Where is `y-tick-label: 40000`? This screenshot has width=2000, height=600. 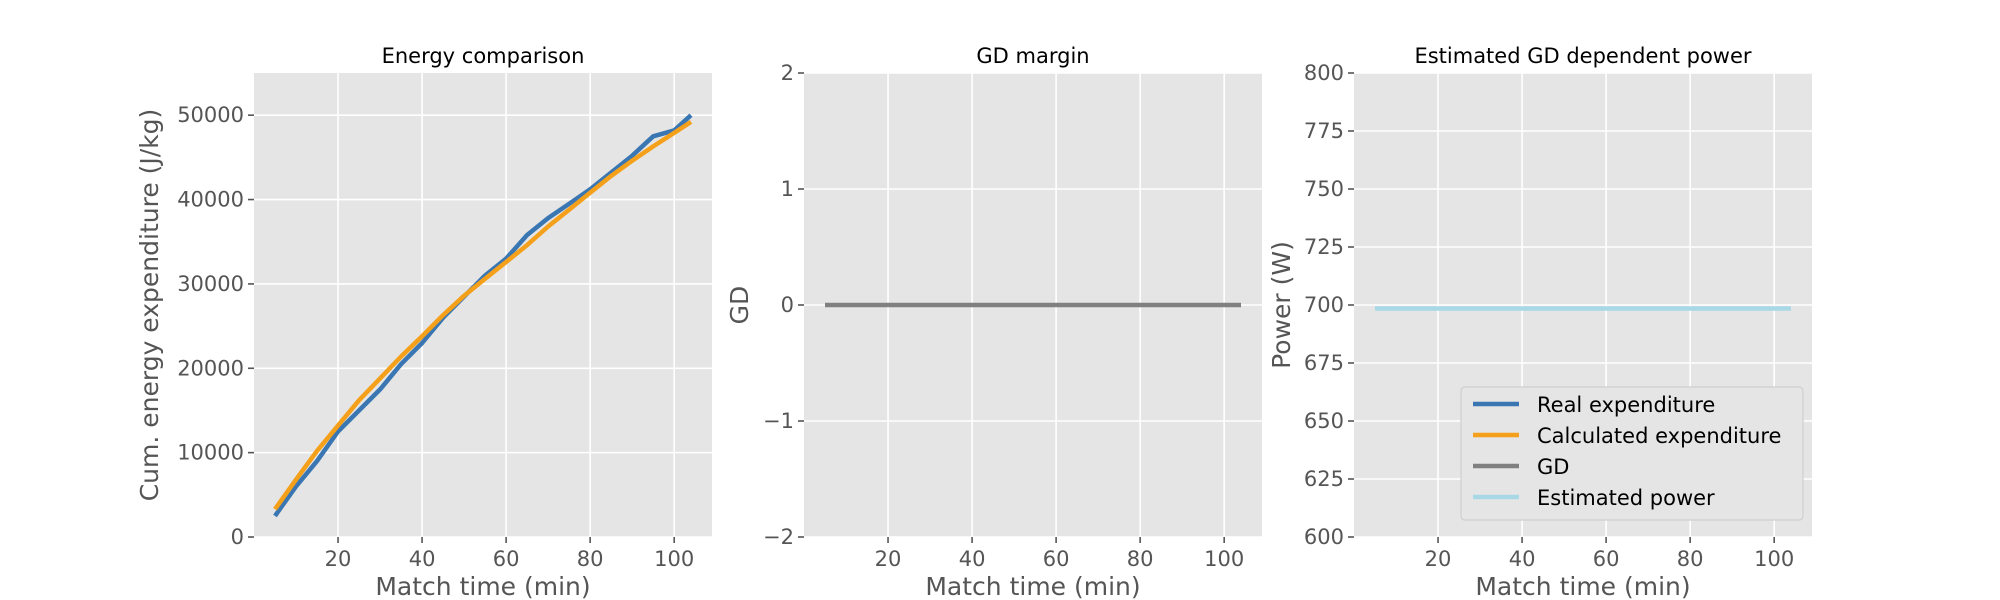 y-tick-label: 40000 is located at coordinates (210, 200).